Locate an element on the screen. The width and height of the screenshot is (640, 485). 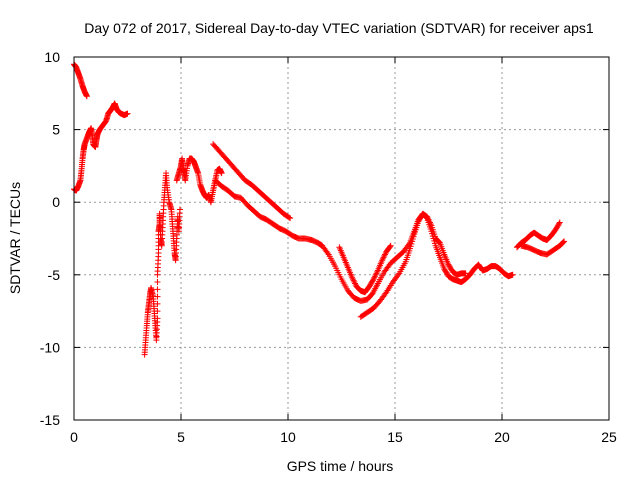
y-tick-label: -15 is located at coordinates (50, 420).